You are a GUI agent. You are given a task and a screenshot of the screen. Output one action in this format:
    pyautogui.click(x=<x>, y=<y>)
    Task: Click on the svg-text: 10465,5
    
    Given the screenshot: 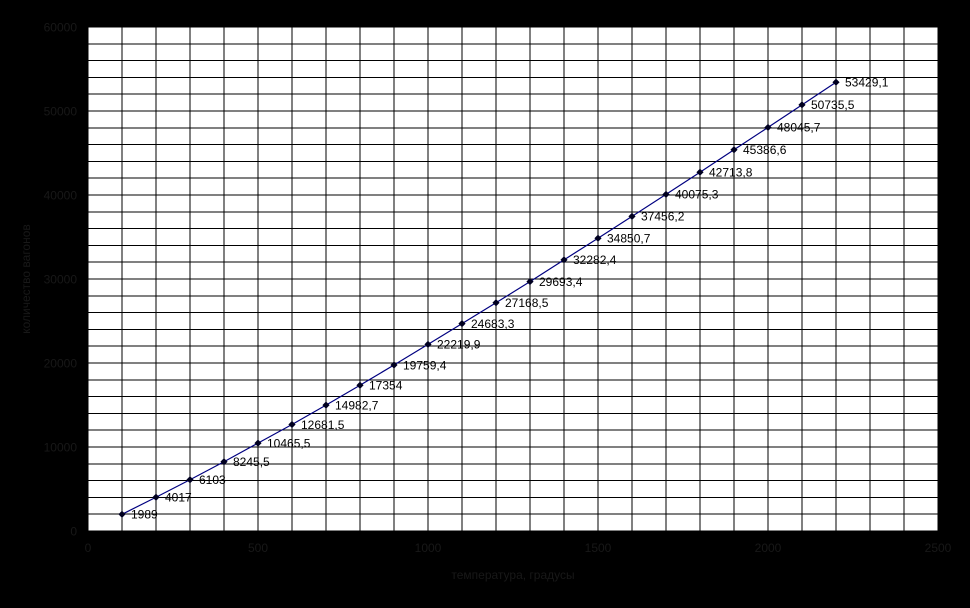 What is the action you would take?
    pyautogui.click(x=289, y=443)
    